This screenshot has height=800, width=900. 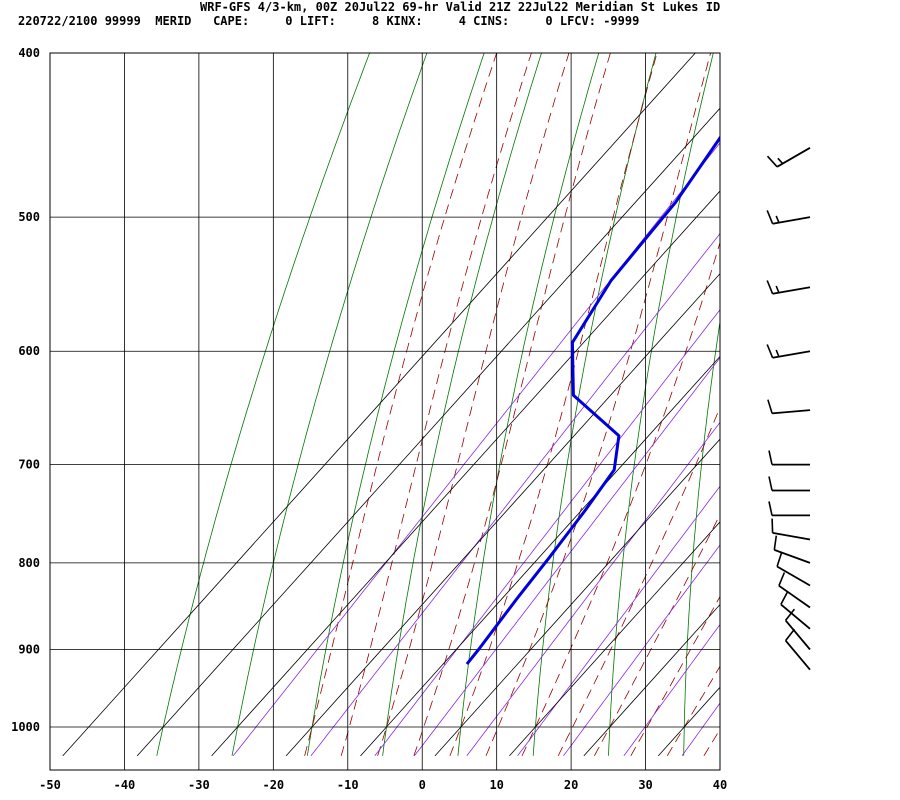 I want to click on temperature-tick-label: 10, so click(x=496, y=785).